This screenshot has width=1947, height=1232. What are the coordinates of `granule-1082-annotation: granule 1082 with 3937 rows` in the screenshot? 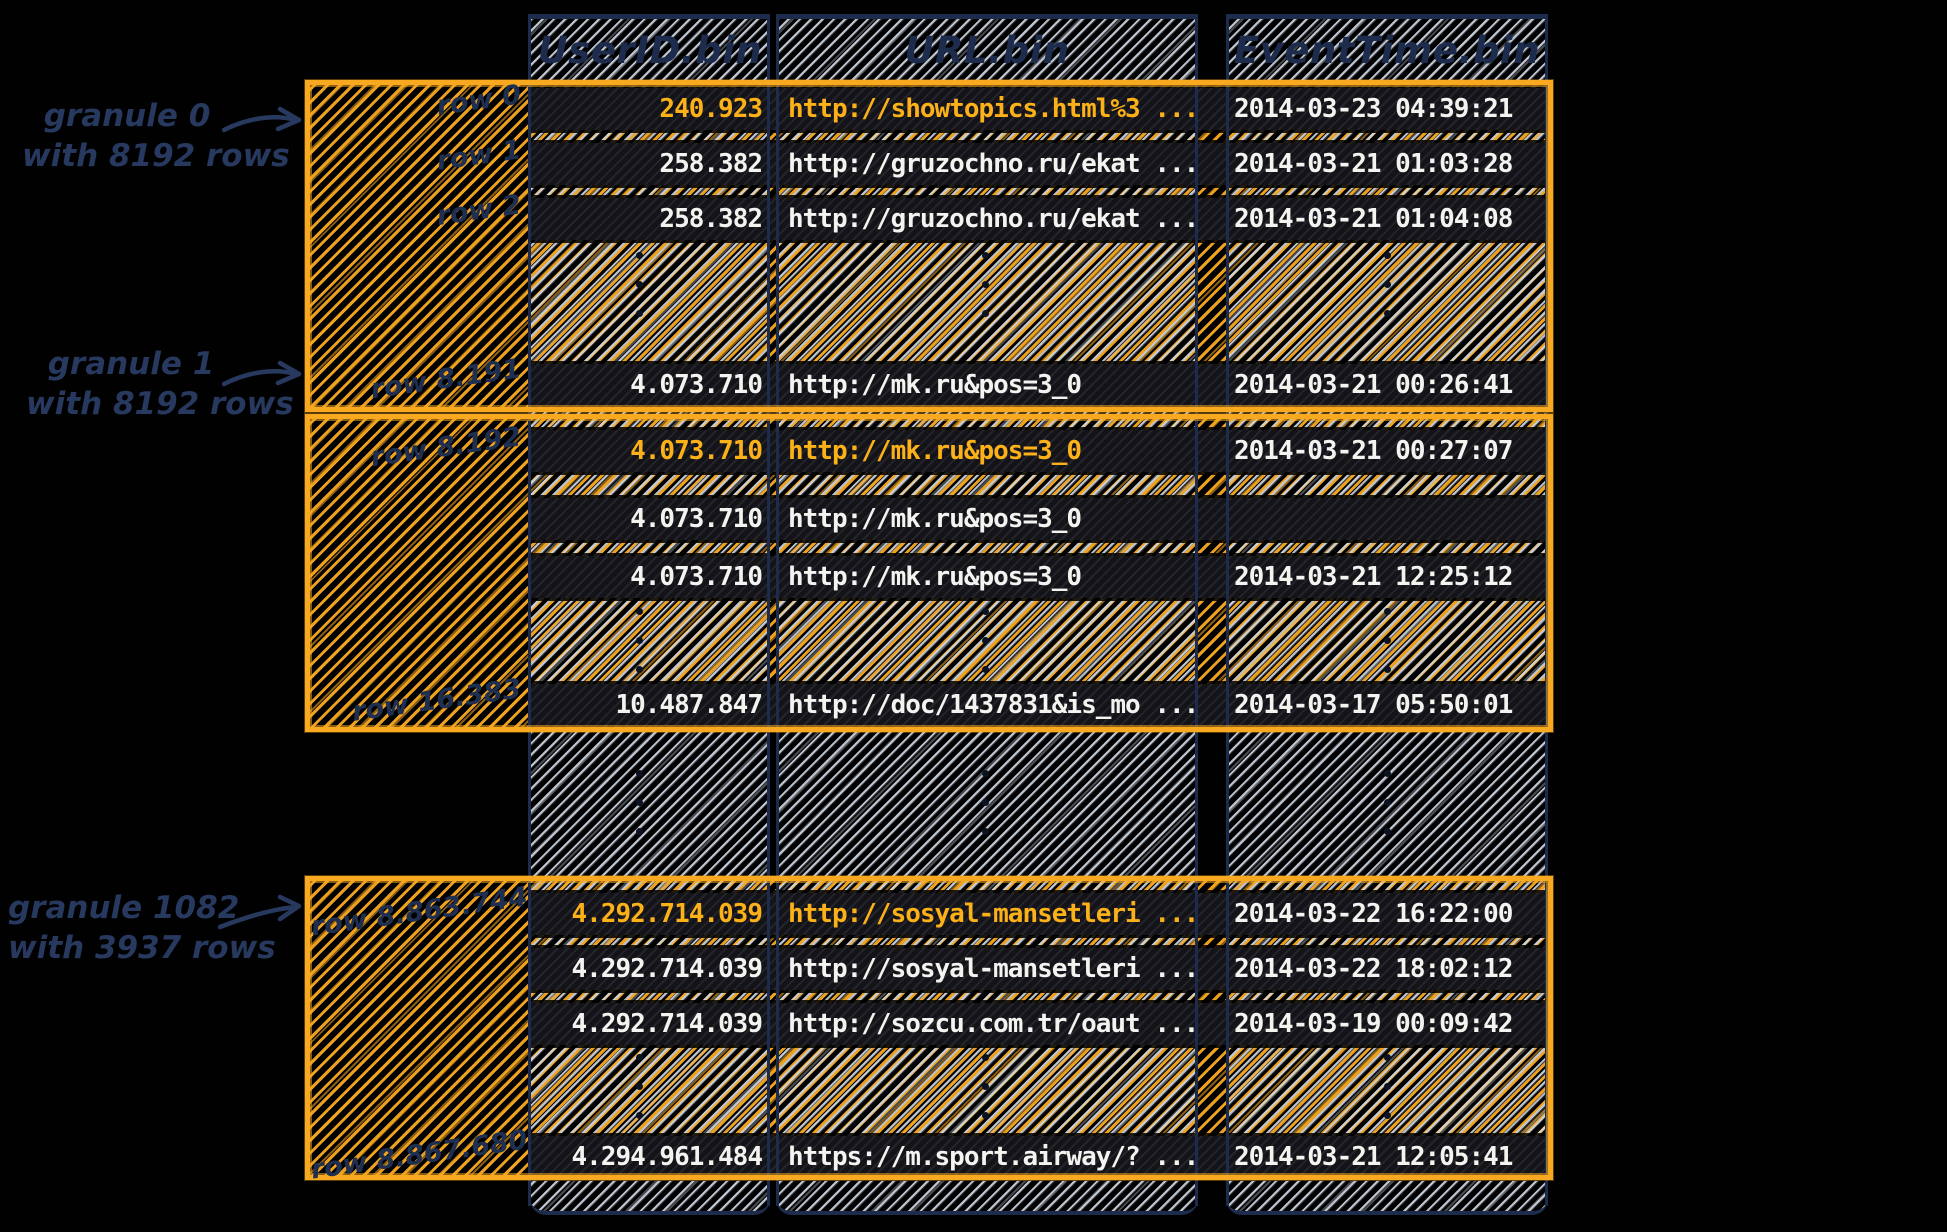 It's located at (142, 928).